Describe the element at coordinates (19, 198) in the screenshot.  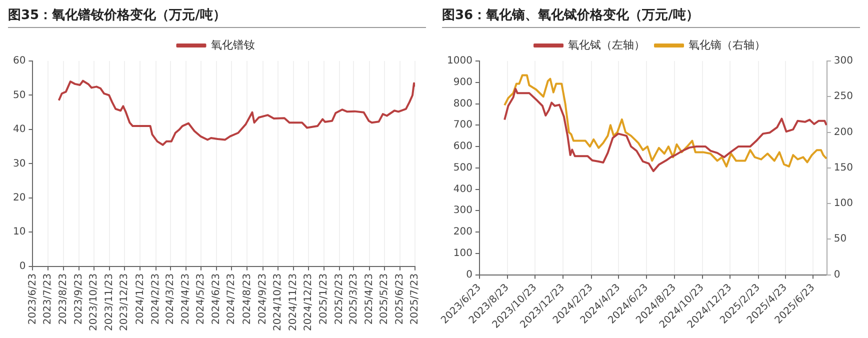
I see `y-tick-label: 20` at that location.